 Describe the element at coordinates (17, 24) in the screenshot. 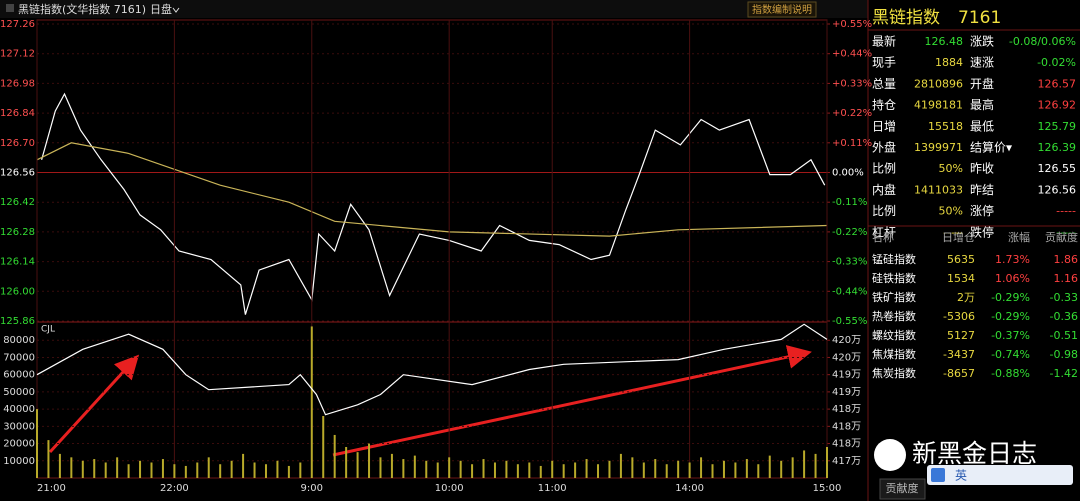

I see `y-tick-label: 127.26` at that location.